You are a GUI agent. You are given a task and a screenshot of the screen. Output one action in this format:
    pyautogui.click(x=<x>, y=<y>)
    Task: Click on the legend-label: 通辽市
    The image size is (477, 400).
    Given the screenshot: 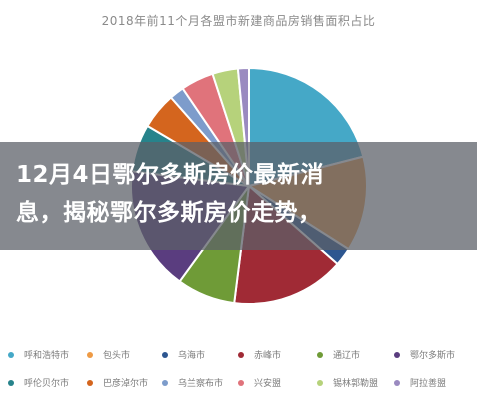 What is the action you would take?
    pyautogui.click(x=347, y=356)
    